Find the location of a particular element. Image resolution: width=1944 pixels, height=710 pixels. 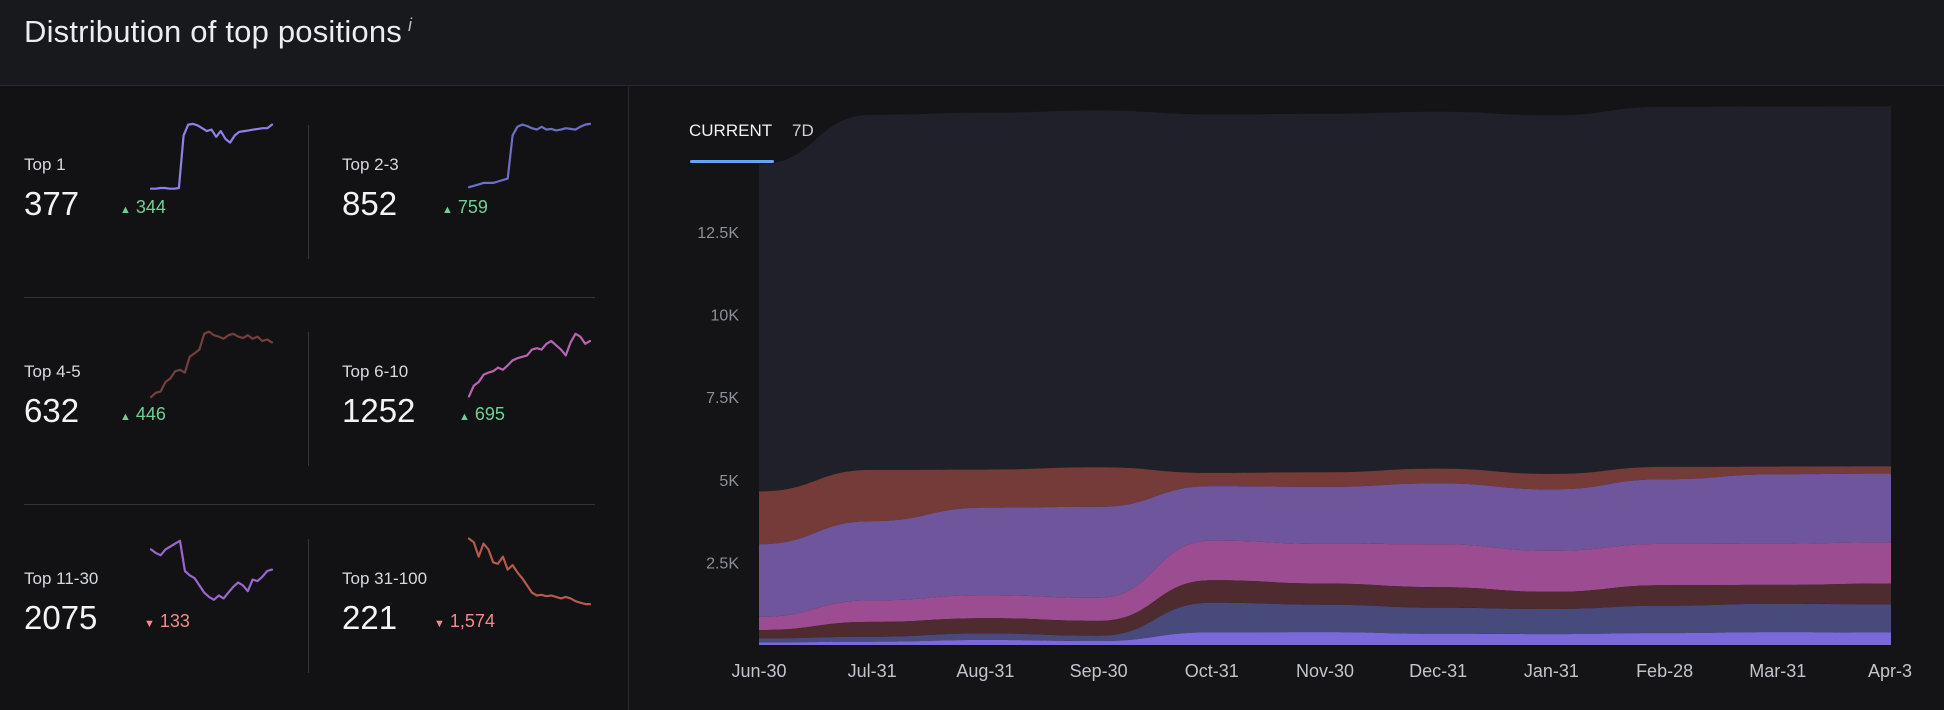

summary-delta: ▲ 446 is located at coordinates (143, 414).